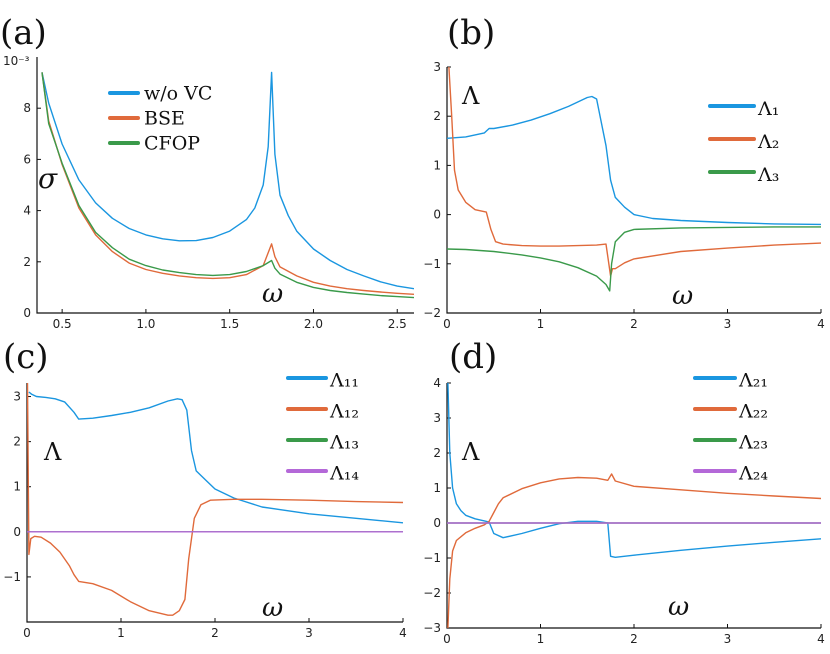 The image size is (830, 654). I want to click on legend-label: Λ₁₄, so click(344, 473).